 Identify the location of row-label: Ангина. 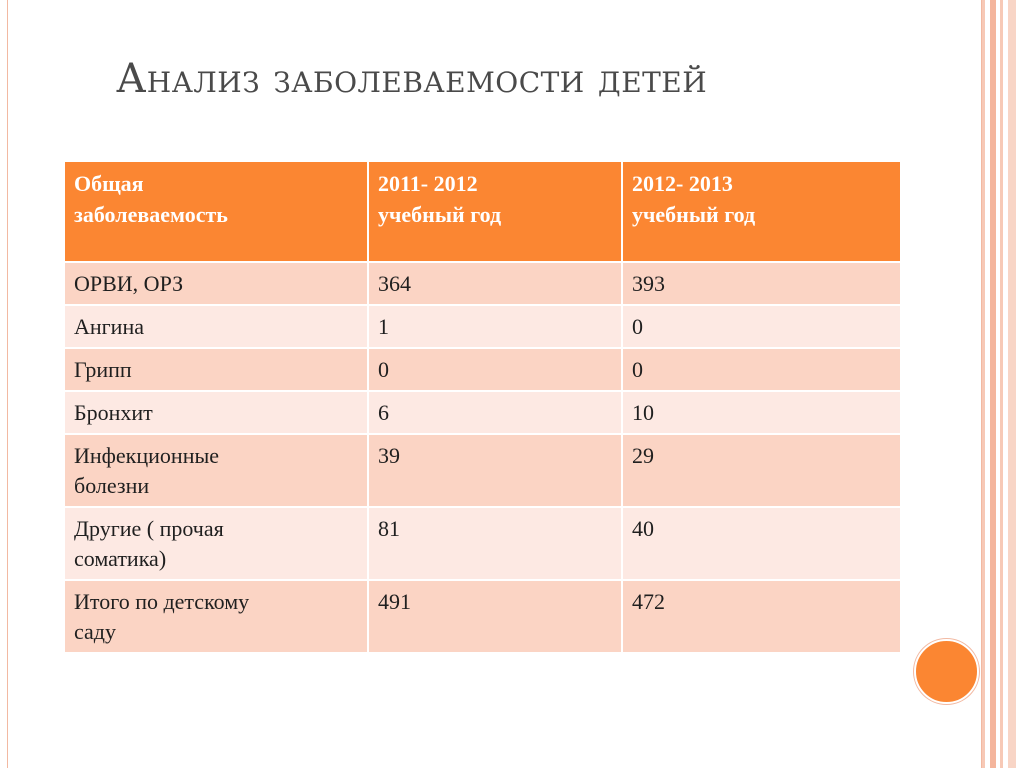
(216, 326).